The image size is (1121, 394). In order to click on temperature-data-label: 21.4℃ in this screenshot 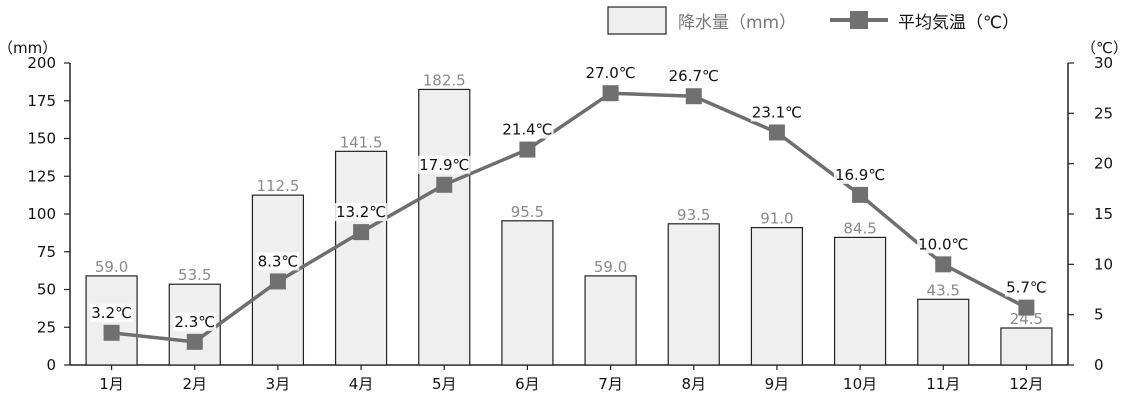, I will do `click(527, 130)`.